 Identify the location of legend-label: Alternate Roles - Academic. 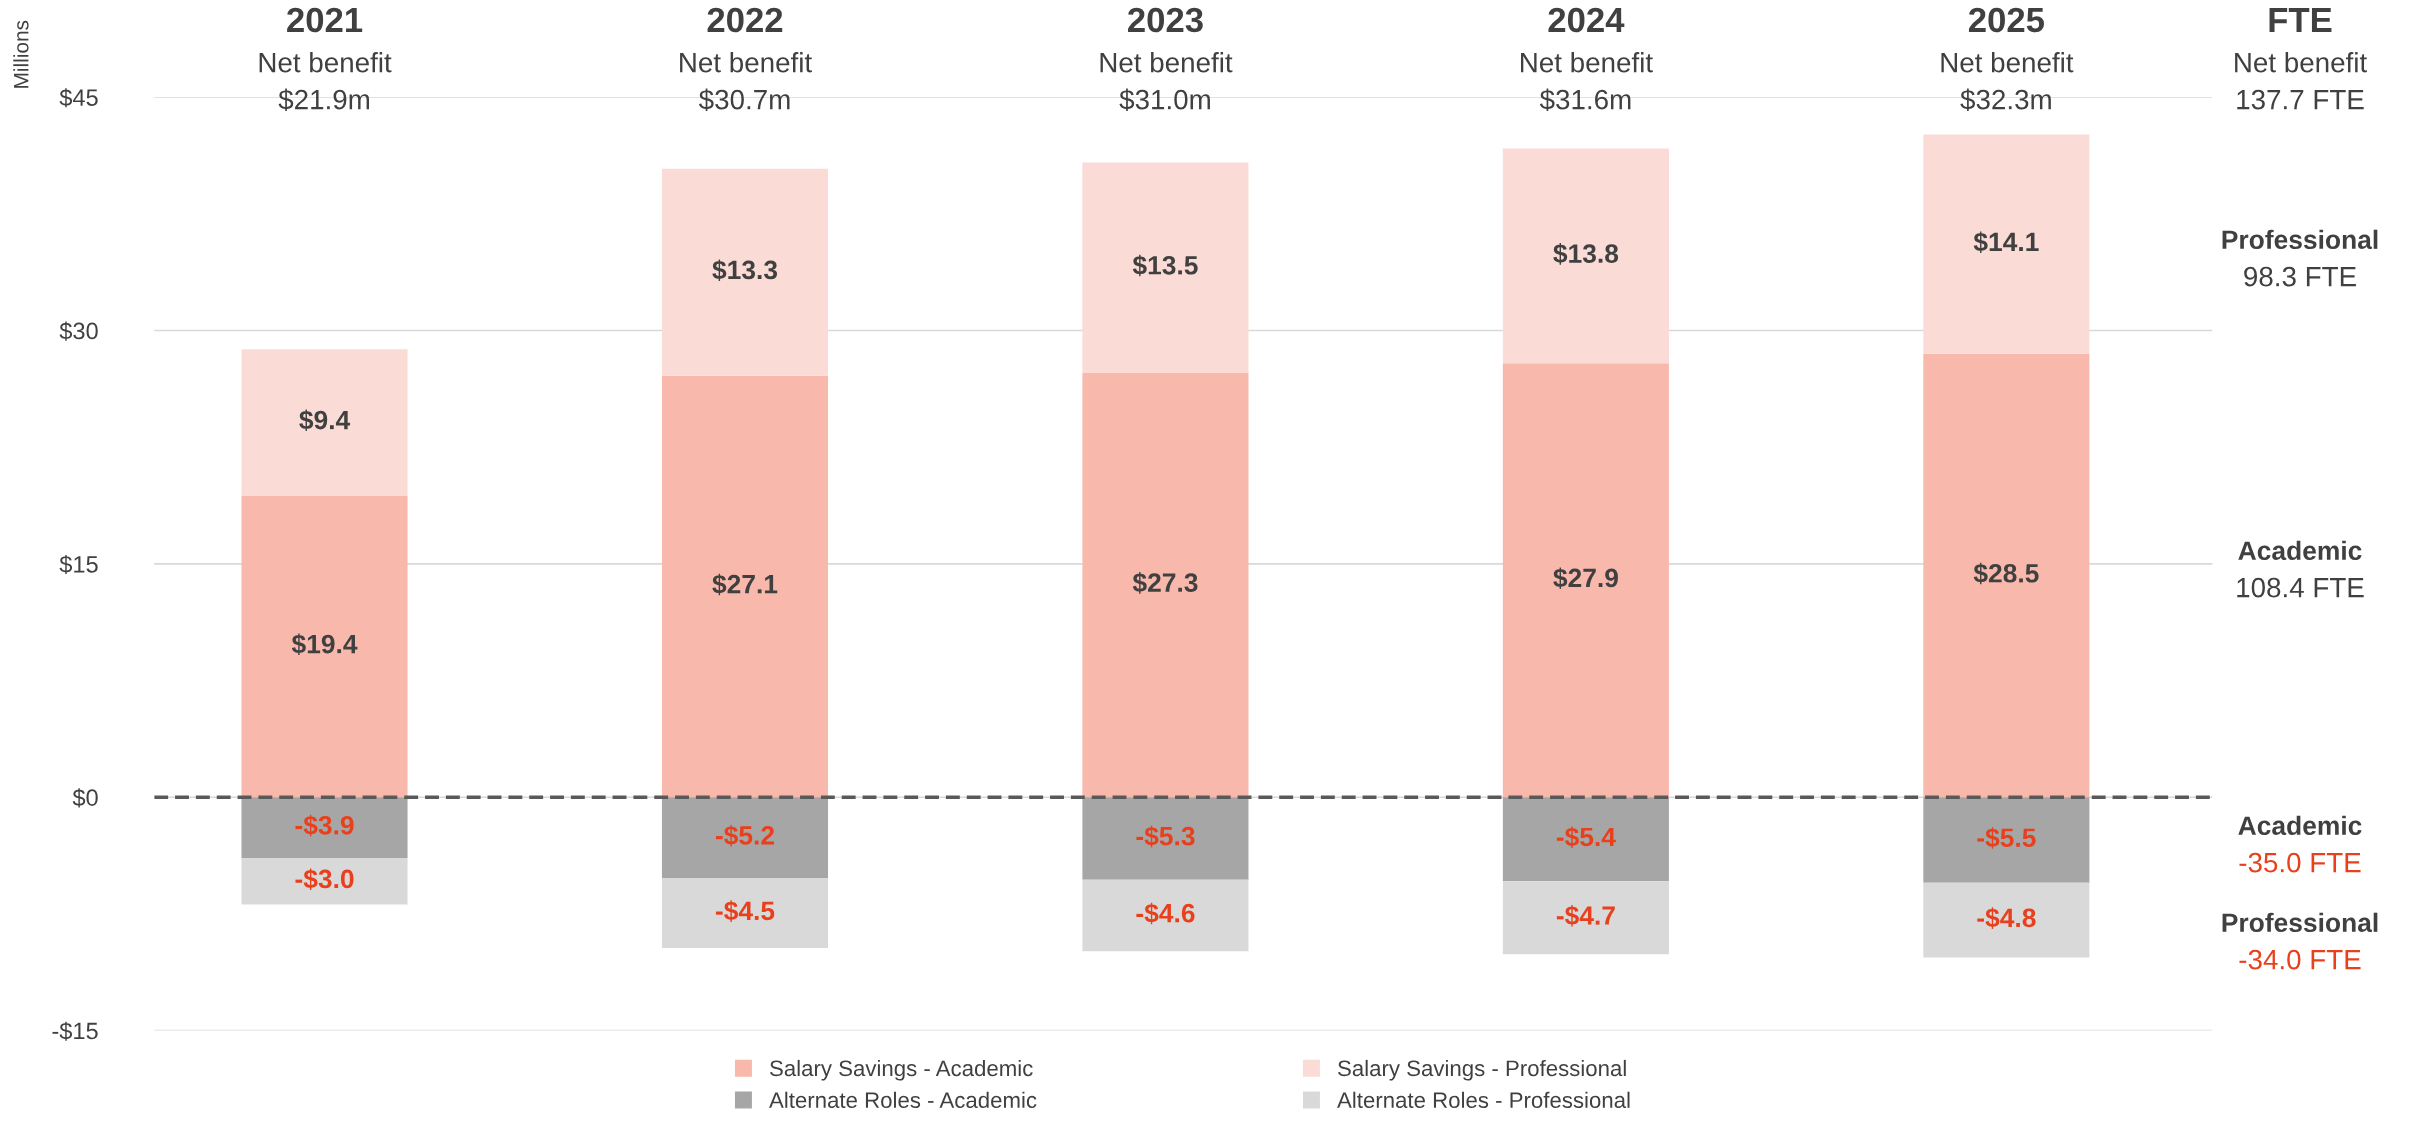
(903, 1100).